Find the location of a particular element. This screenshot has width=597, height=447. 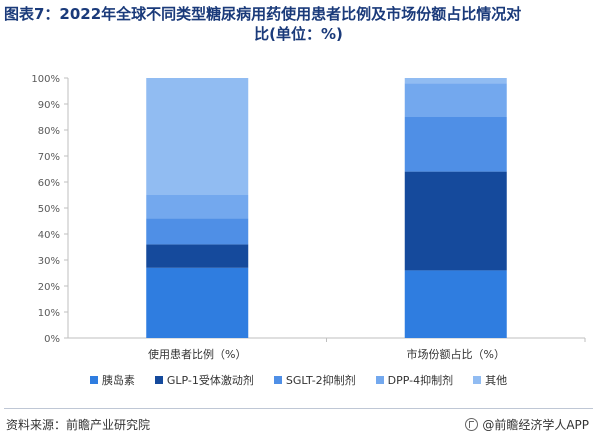

legend-item: 其他 is located at coordinates (490, 380).